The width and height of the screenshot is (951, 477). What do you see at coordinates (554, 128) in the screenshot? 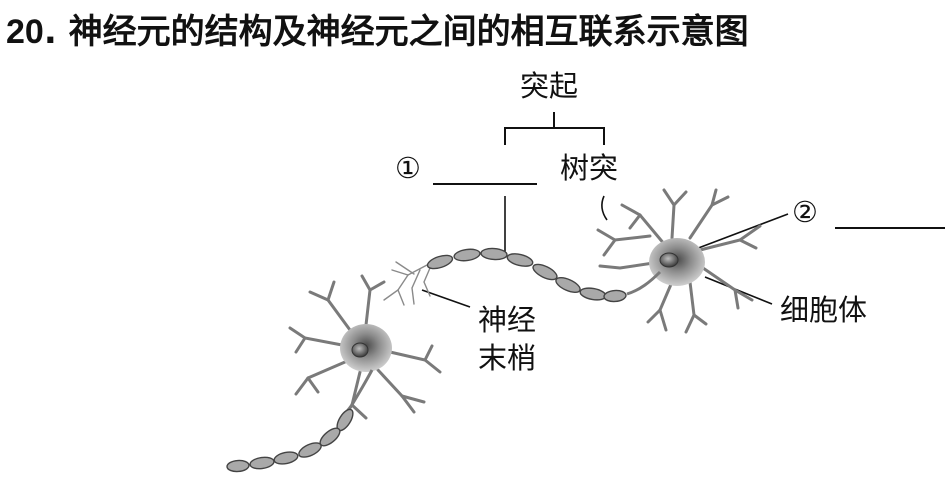
I see `process-bracket` at bounding box center [554, 128].